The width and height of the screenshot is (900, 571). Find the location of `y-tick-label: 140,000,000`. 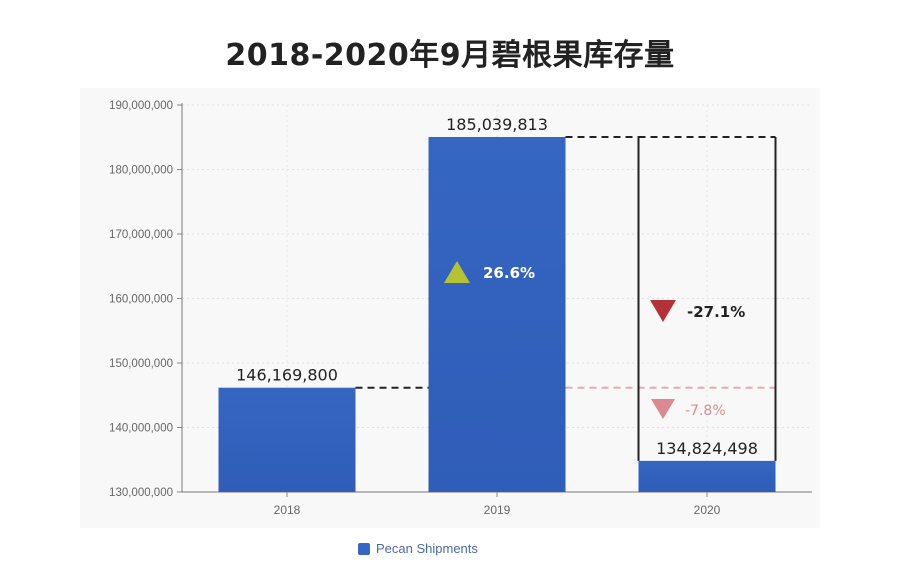

y-tick-label: 140,000,000 is located at coordinates (141, 429).